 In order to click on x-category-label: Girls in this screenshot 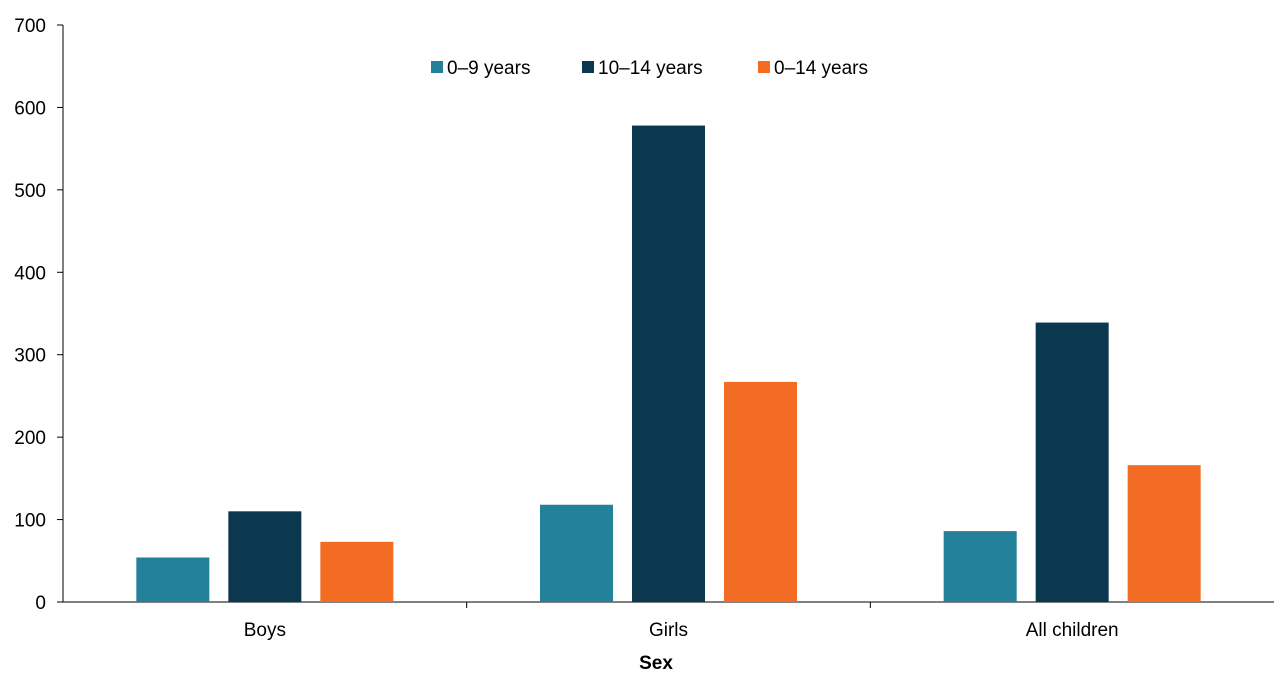, I will do `click(668, 630)`.